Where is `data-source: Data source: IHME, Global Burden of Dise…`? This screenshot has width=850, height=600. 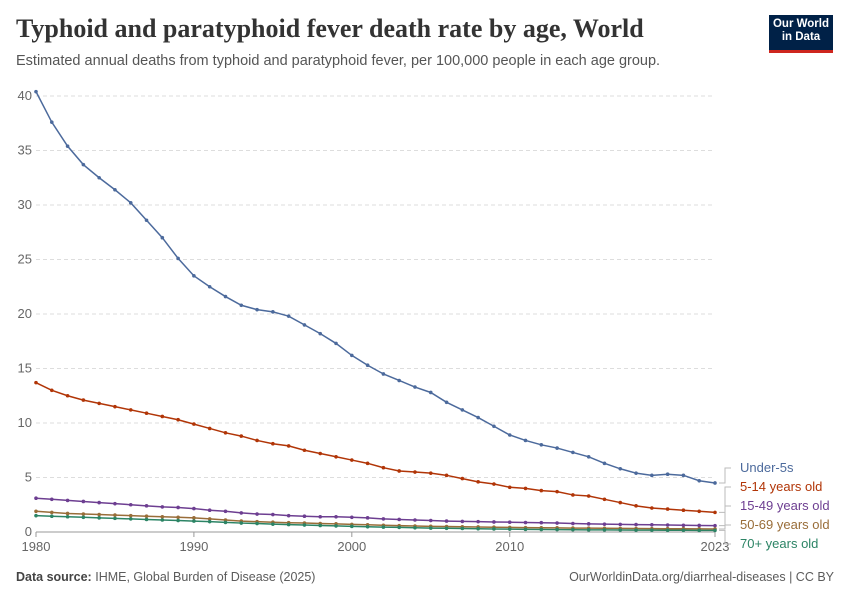 data-source: Data source: IHME, Global Burden of Dise… is located at coordinates (165, 577).